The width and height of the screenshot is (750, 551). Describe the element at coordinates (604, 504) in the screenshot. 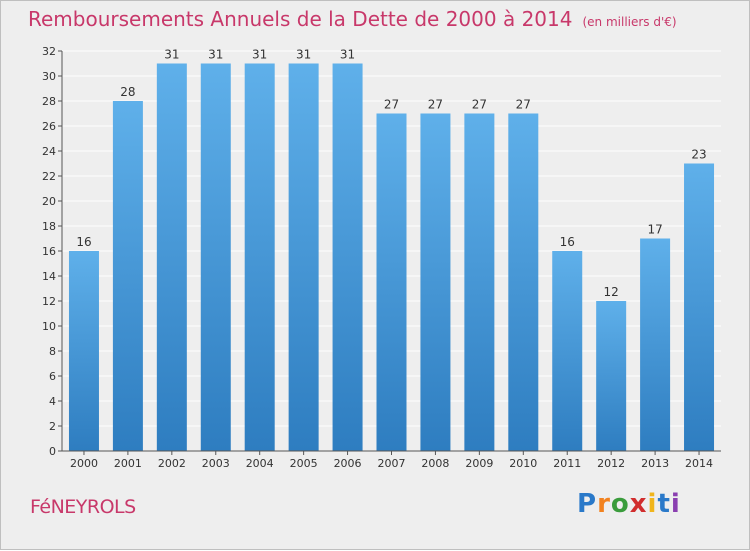

I see `logo-letter: r` at that location.